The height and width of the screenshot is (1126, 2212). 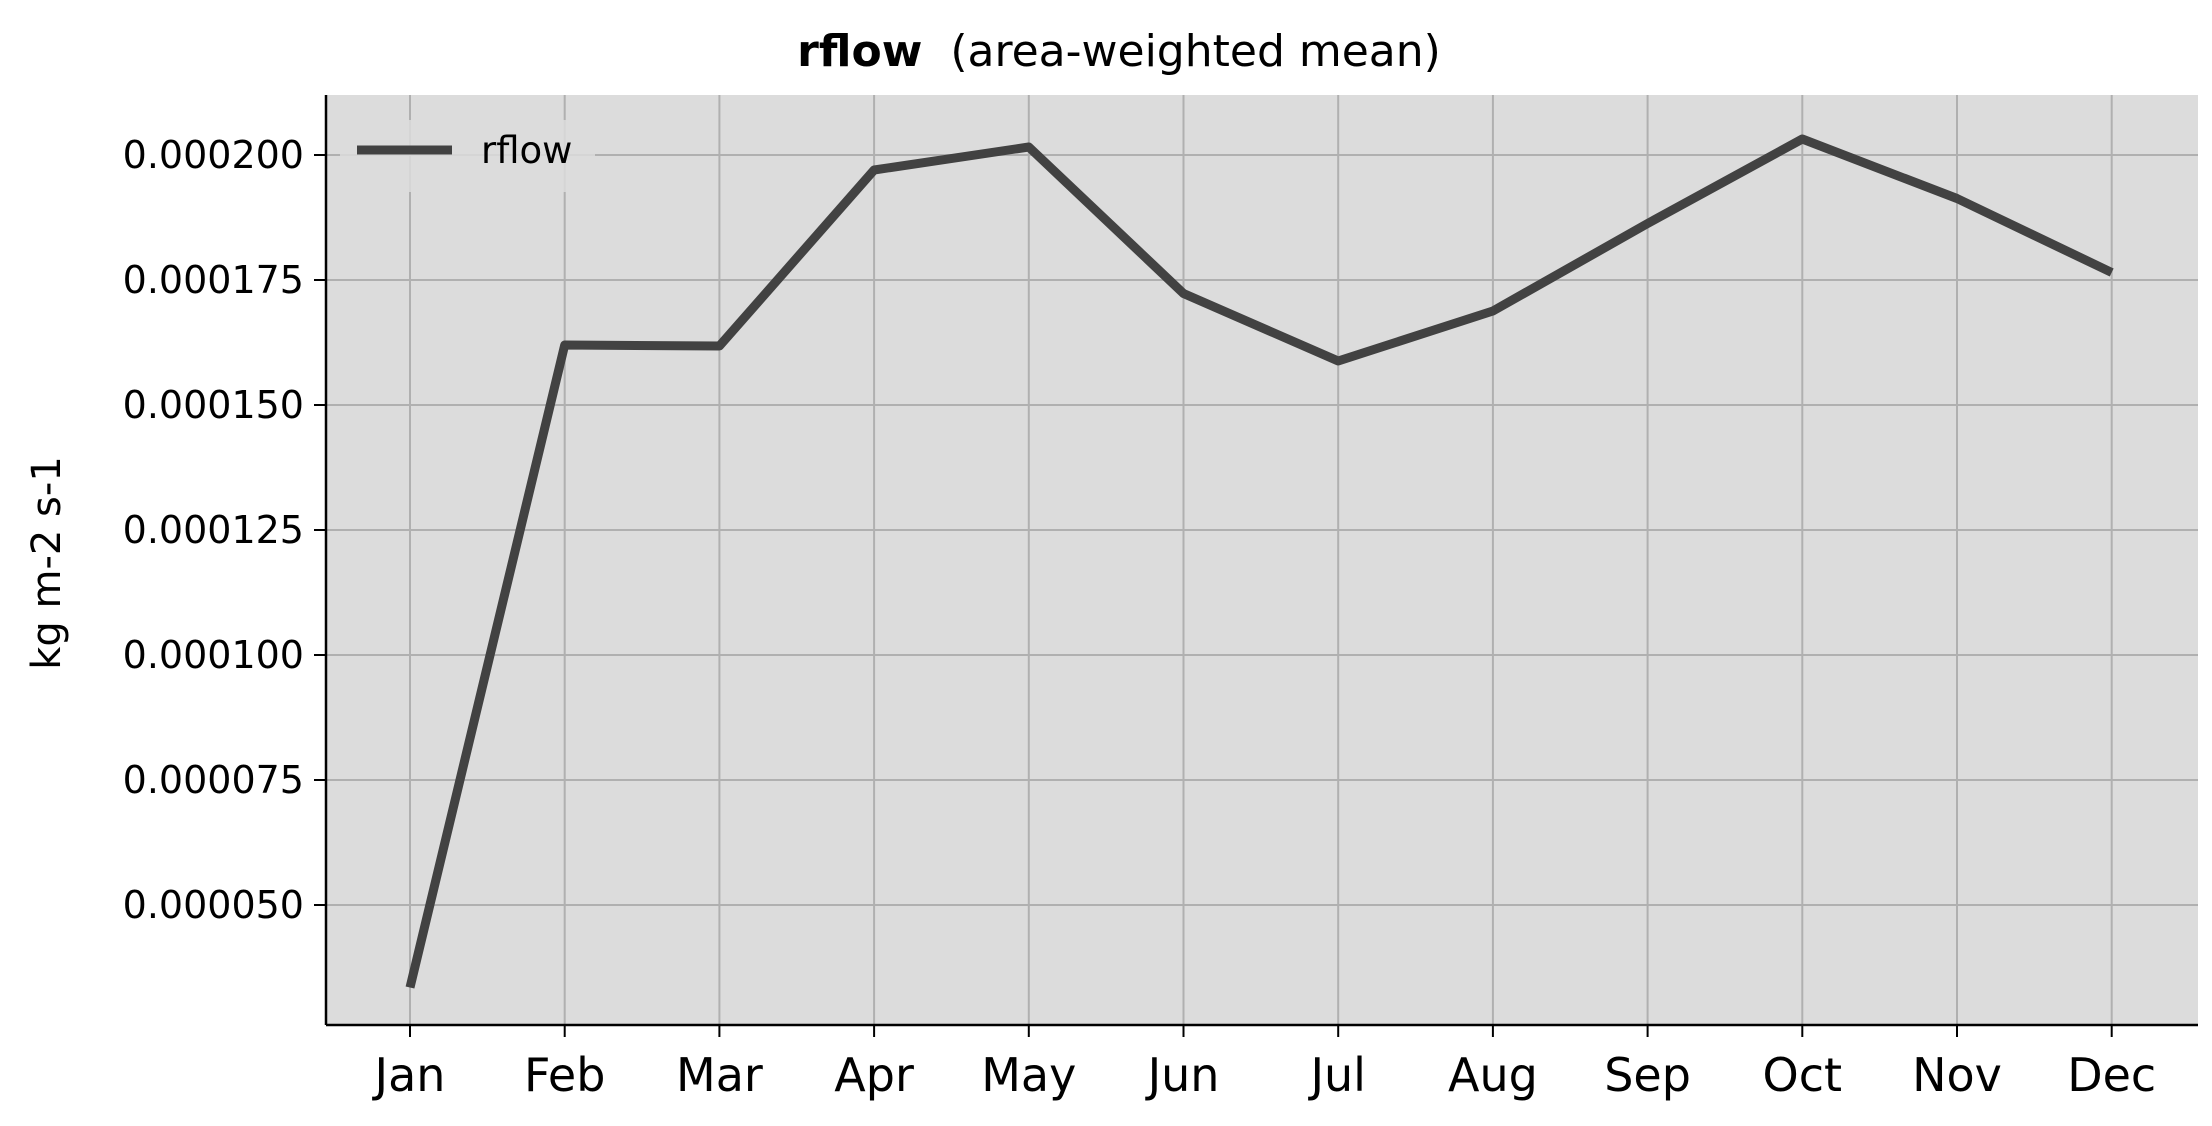 I want to click on y-tick-label: 0.000150, so click(x=213, y=405).